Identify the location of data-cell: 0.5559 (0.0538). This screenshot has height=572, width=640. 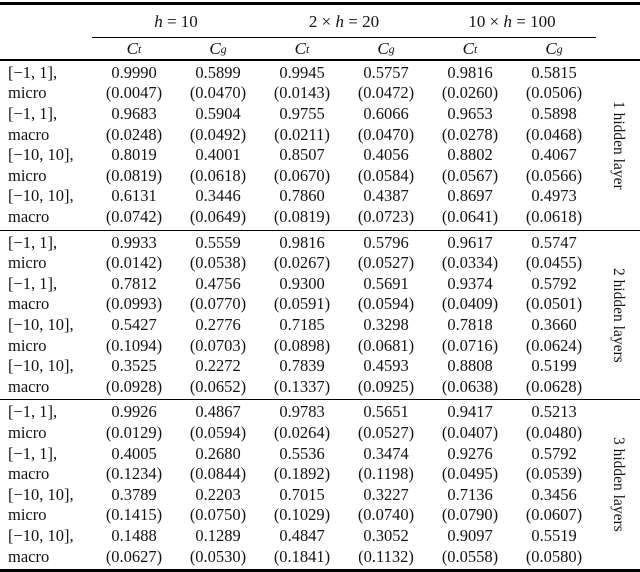
(218, 253).